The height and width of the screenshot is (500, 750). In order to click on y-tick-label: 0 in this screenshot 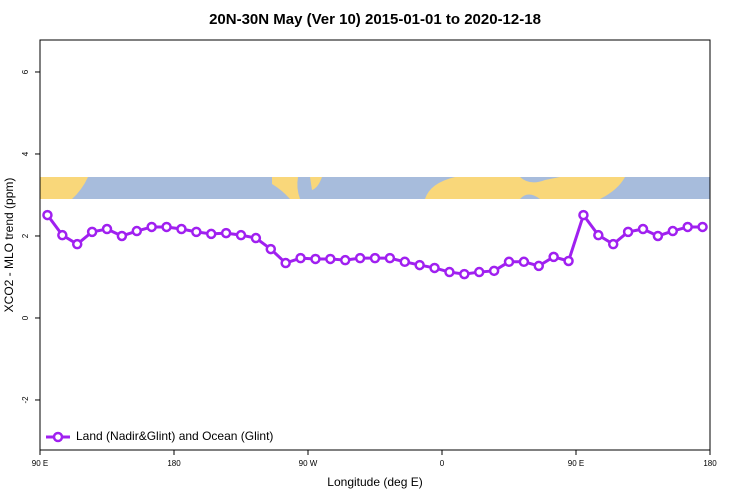, I will do `click(25, 317)`.